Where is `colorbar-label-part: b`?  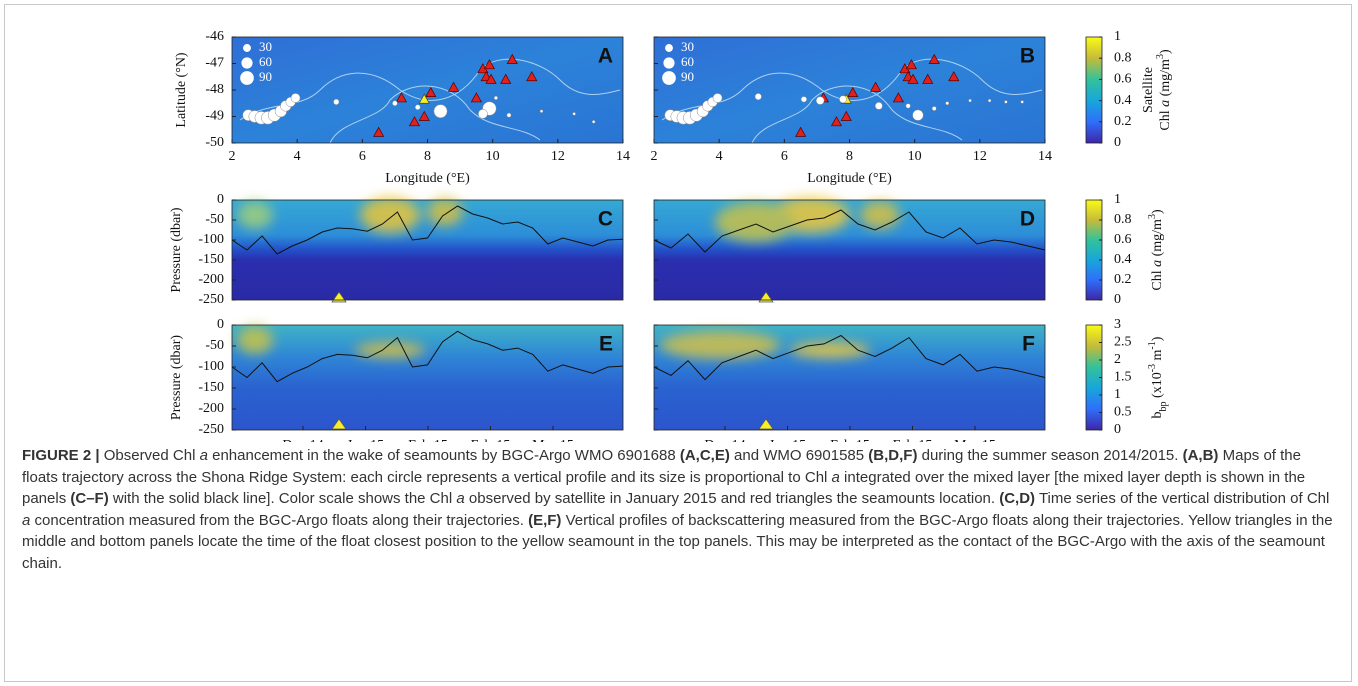 colorbar-label-part: b is located at coordinates (1157, 414).